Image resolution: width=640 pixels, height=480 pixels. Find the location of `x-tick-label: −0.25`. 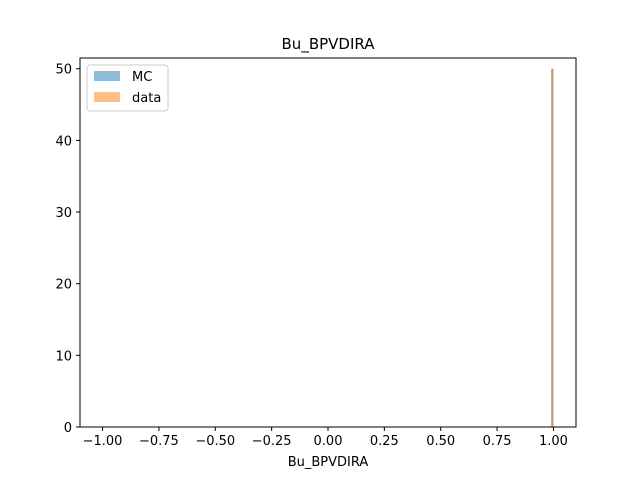

x-tick-label: −0.25 is located at coordinates (272, 441).